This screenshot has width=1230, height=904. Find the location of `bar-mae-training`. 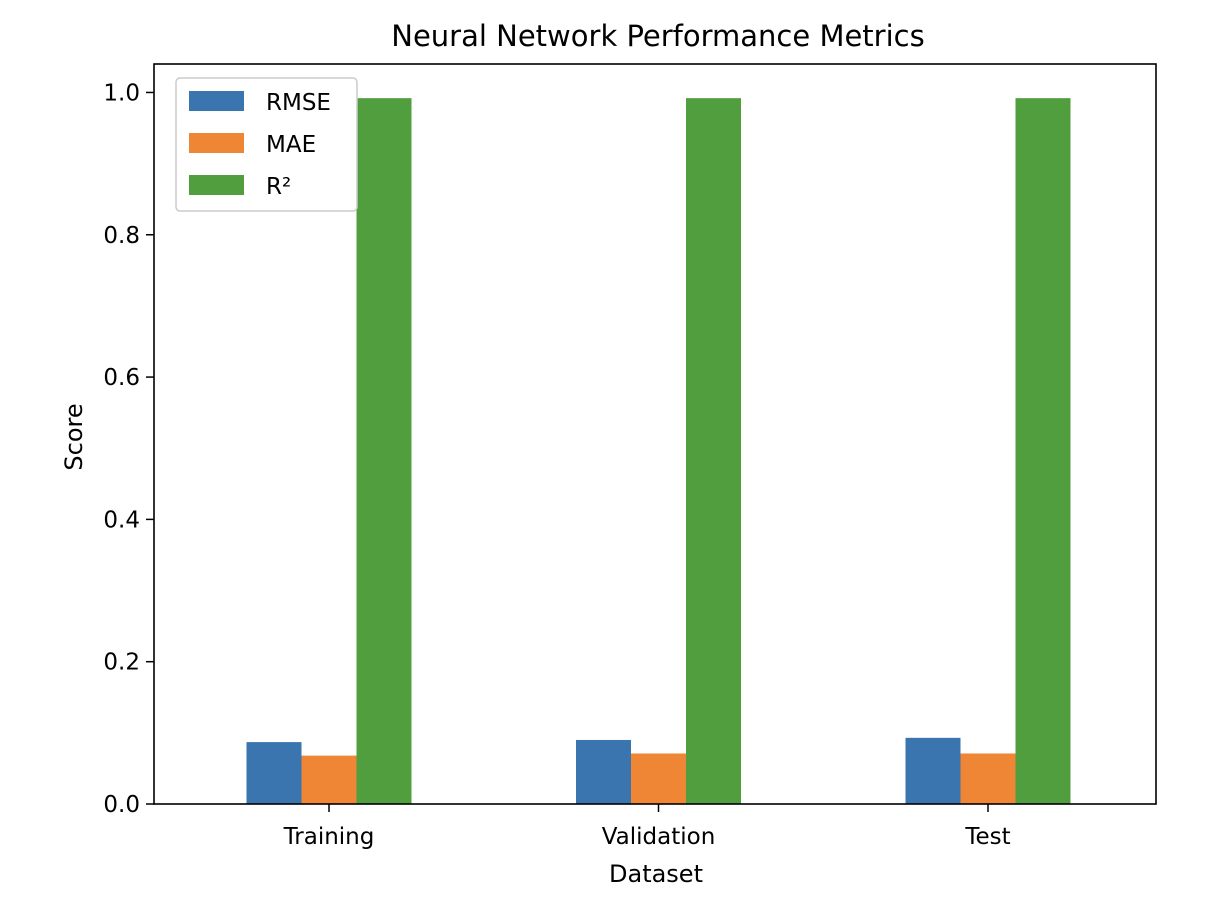

bar-mae-training is located at coordinates (329, 779).